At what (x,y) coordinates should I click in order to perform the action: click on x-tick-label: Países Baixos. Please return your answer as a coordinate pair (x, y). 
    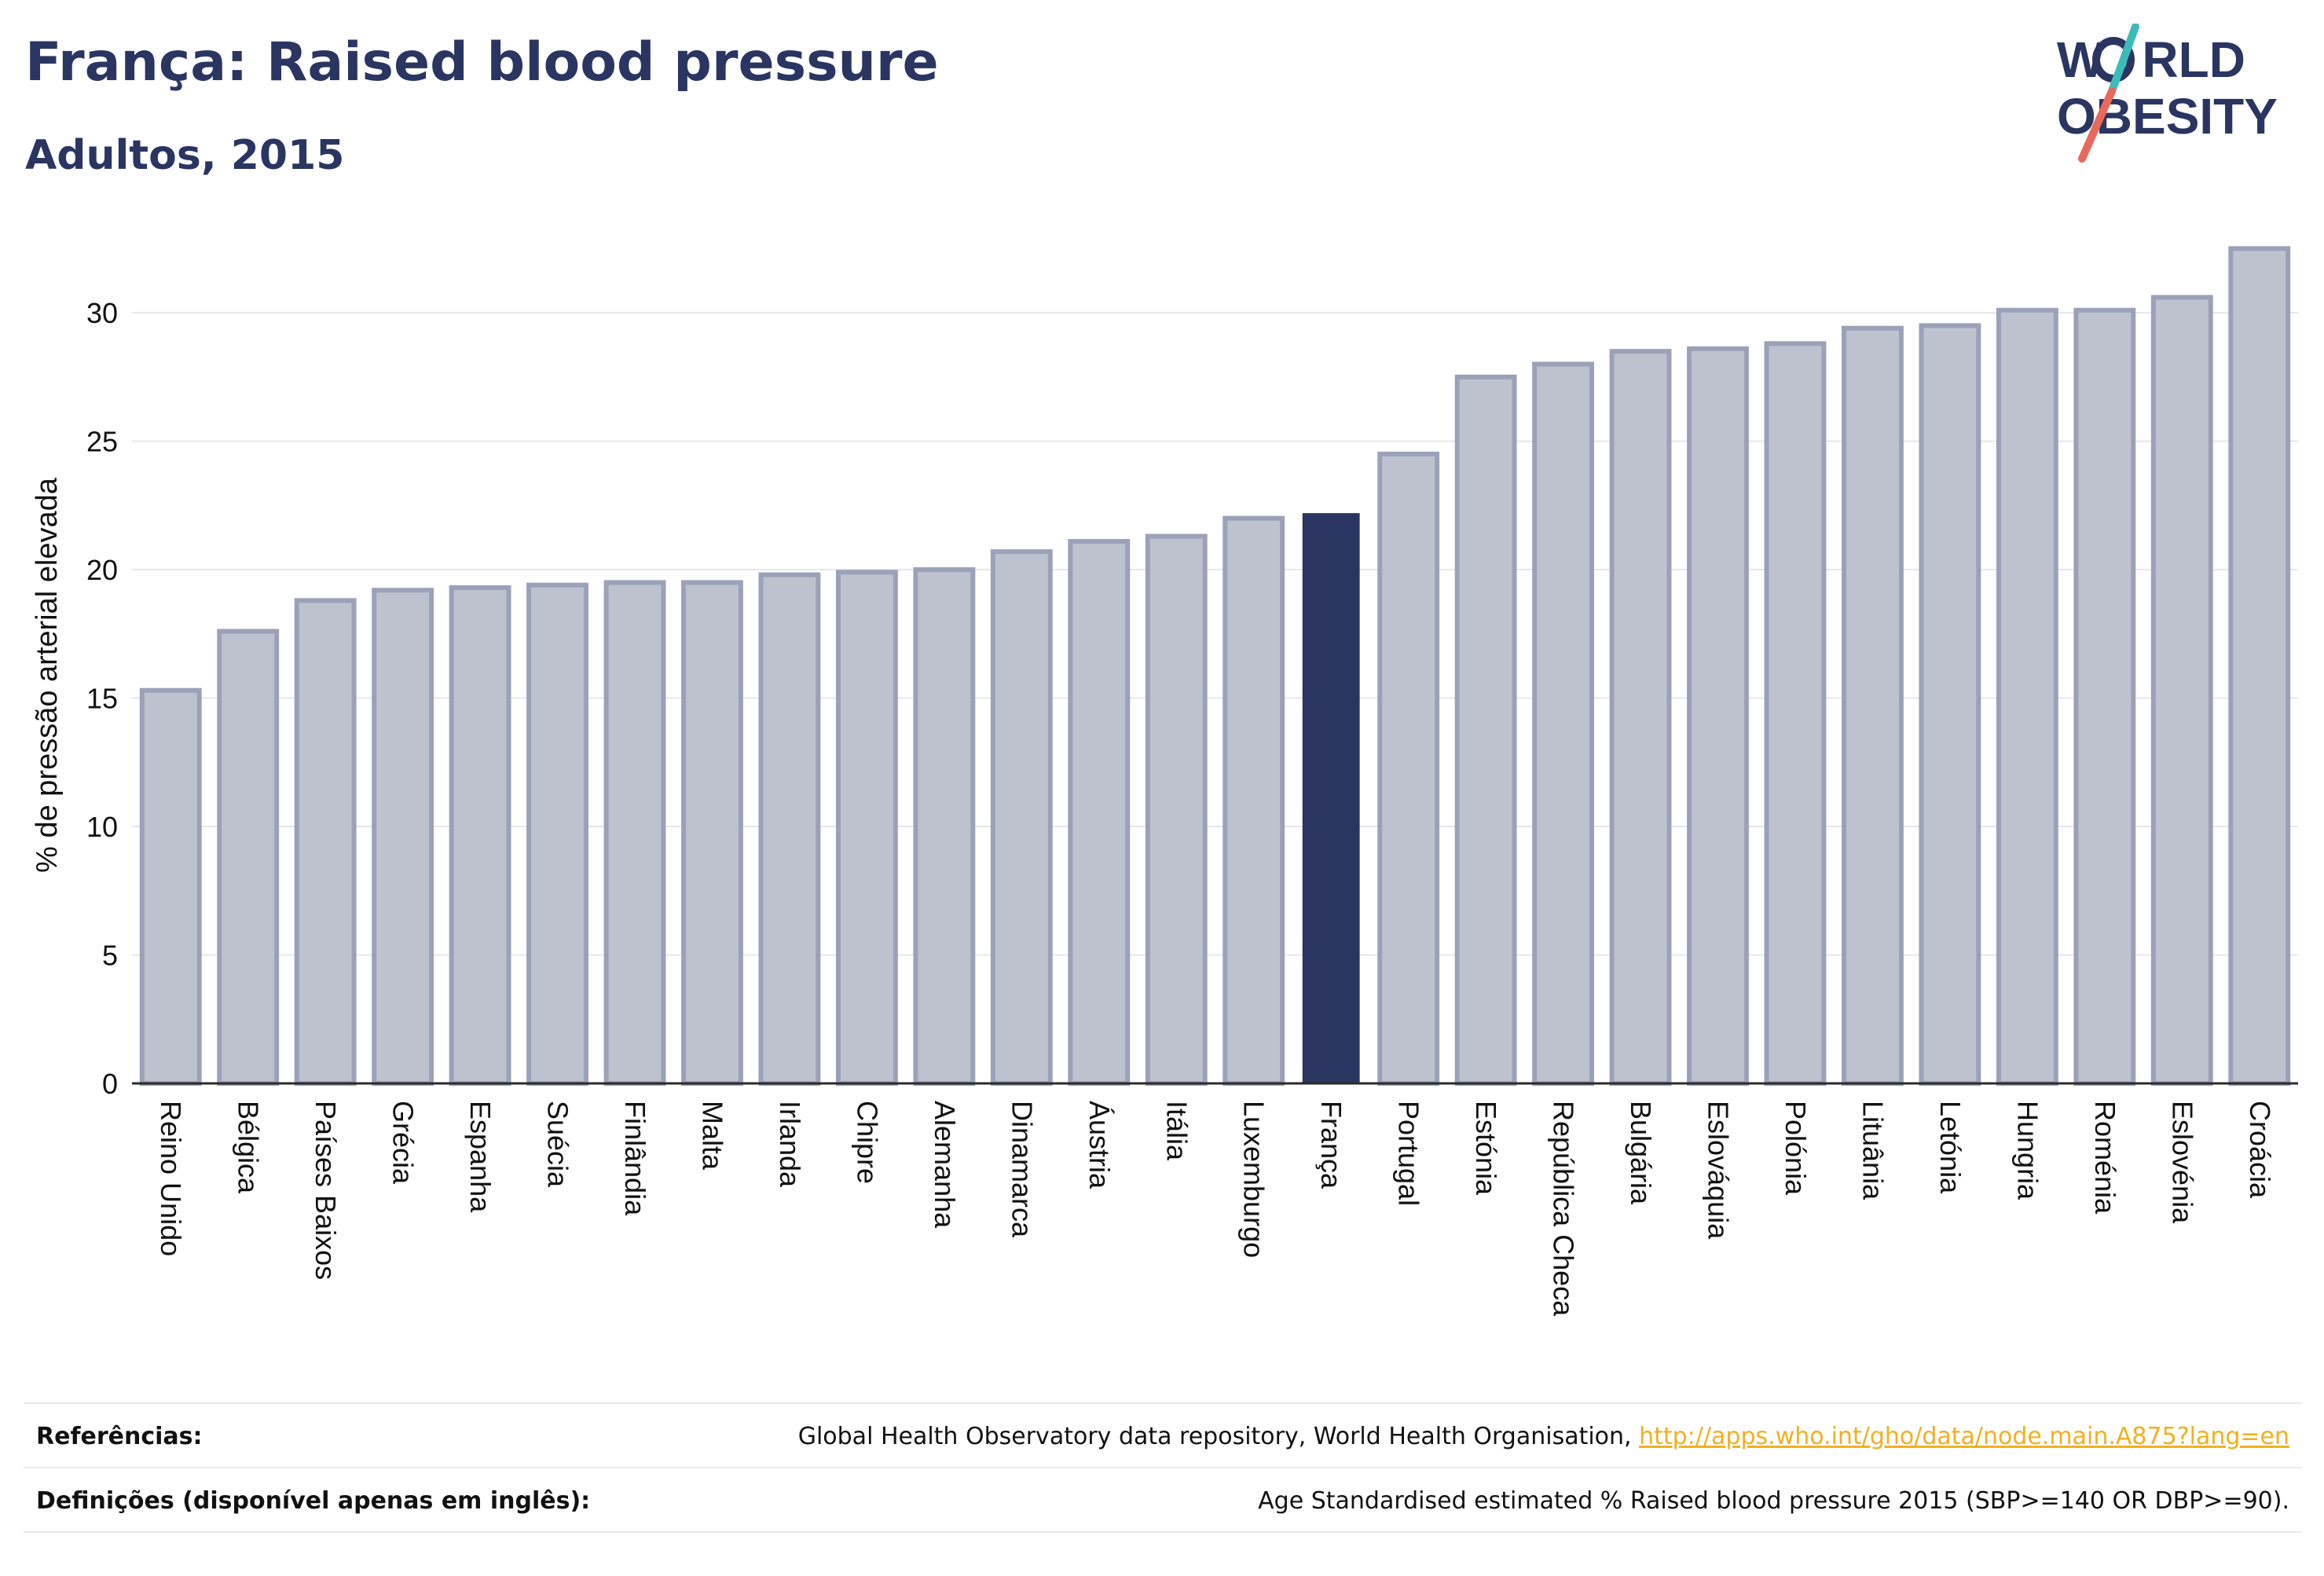
    Looking at the image, I should click on (326, 1190).